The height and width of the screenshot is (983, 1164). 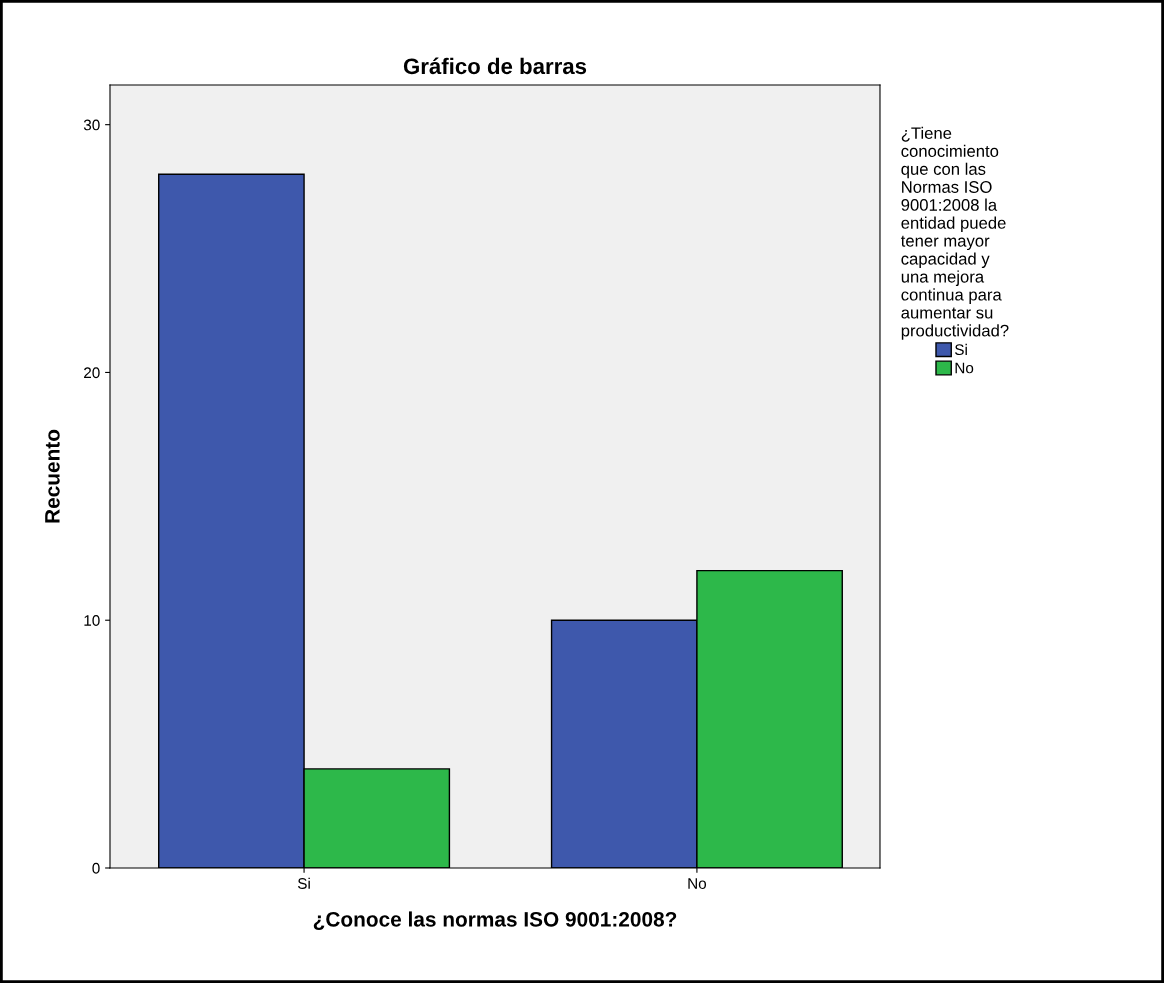 What do you see at coordinates (495, 66) in the screenshot?
I see `chart-title: Gráfico de barras` at bounding box center [495, 66].